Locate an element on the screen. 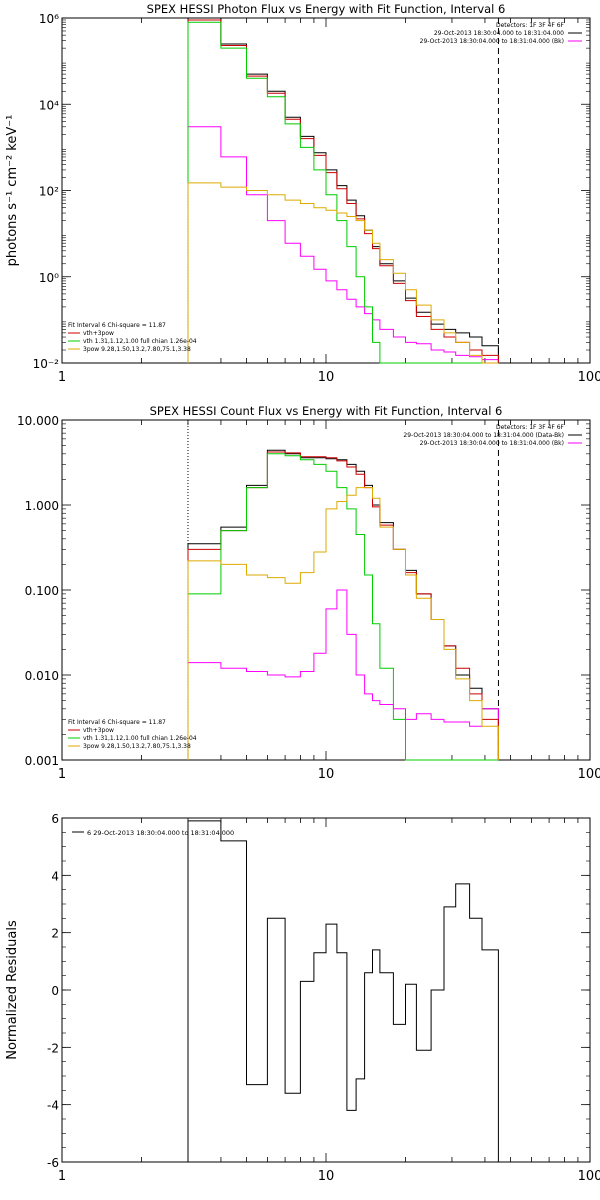 This screenshot has width=600, height=1200. legend-text-top: 29-Oct-2013 18:30:04.000 to 18:31:04.000 is located at coordinates (499, 33).